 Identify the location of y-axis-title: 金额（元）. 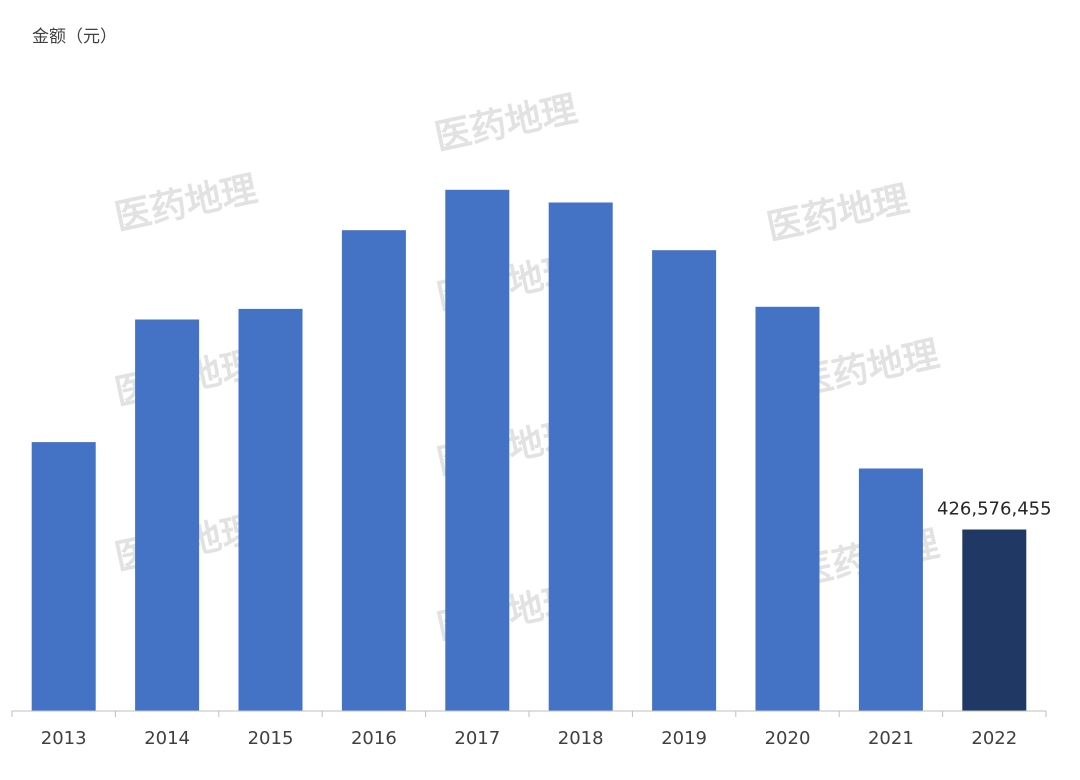
(74, 37).